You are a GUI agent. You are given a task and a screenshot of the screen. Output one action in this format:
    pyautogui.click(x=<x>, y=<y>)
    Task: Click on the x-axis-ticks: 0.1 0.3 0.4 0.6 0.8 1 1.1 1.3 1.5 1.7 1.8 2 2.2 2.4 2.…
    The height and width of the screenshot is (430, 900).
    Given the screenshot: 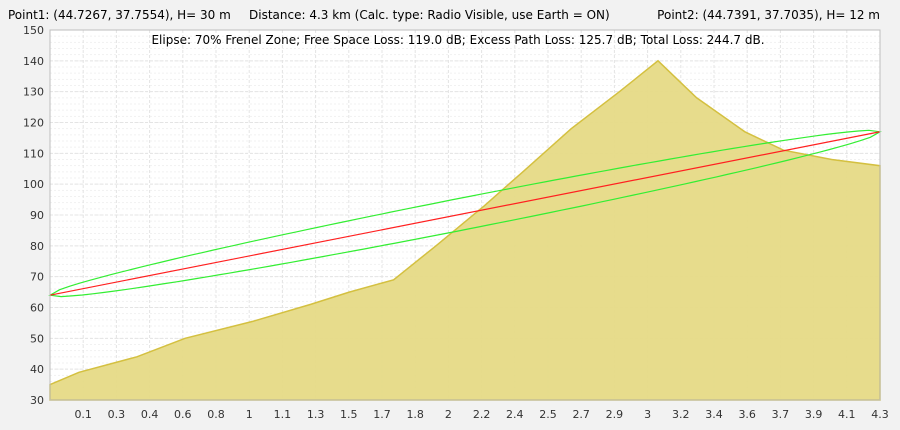 What is the action you would take?
    pyautogui.click(x=481, y=414)
    